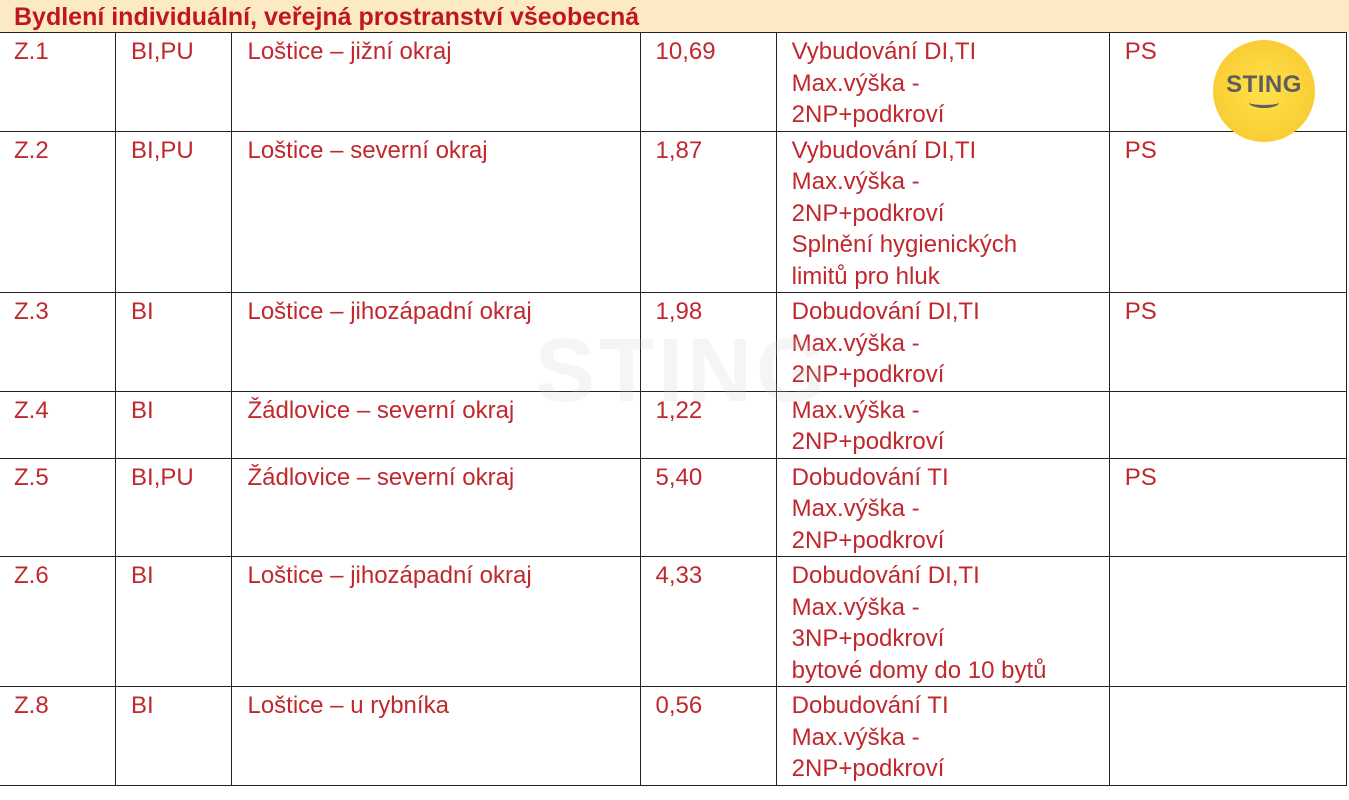 The width and height of the screenshot is (1349, 800). I want to click on zone-id: Z.2, so click(58, 211).